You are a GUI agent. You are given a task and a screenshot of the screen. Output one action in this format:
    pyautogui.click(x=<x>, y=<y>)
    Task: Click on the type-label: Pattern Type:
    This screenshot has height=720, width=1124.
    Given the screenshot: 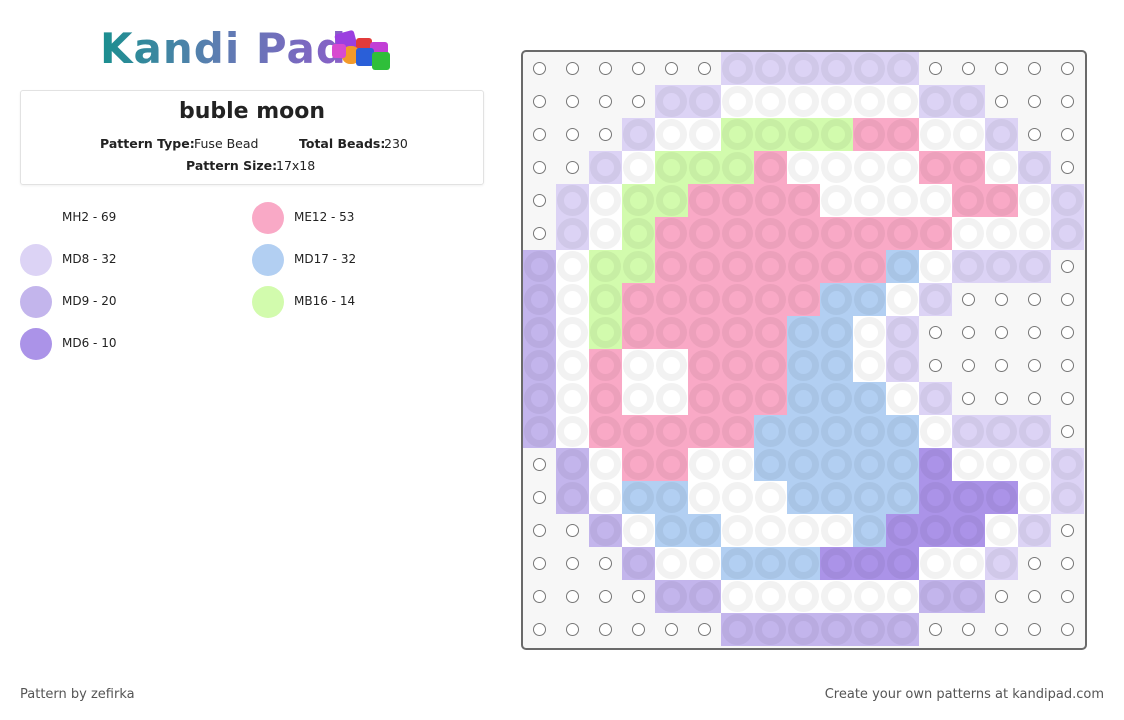 What is the action you would take?
    pyautogui.click(x=147, y=143)
    